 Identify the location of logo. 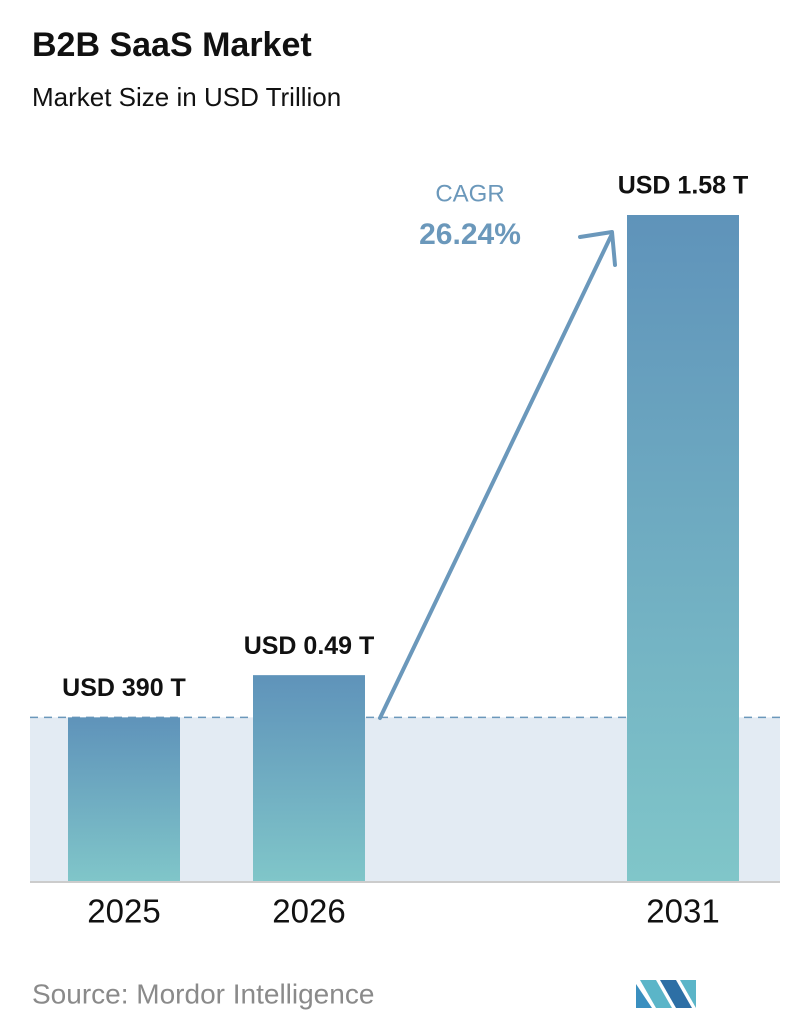
(666, 994).